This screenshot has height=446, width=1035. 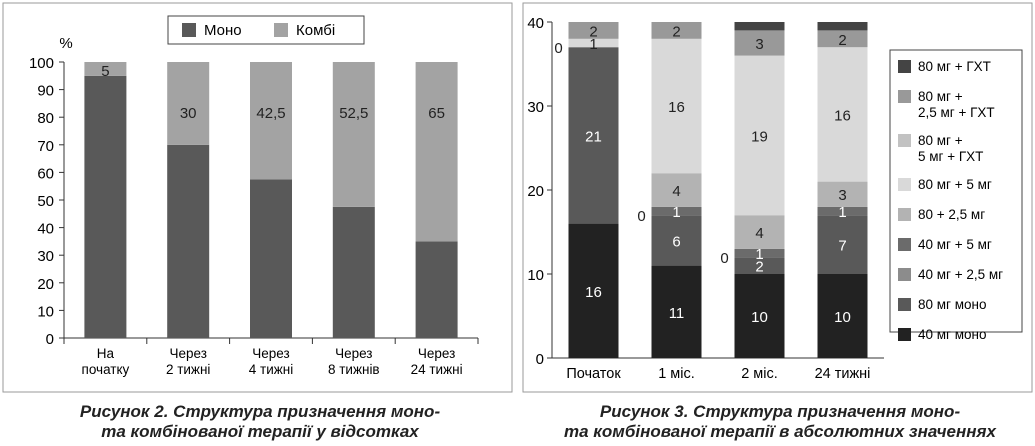 I want to click on x-tick-label: 2 тижні, so click(x=188, y=369).